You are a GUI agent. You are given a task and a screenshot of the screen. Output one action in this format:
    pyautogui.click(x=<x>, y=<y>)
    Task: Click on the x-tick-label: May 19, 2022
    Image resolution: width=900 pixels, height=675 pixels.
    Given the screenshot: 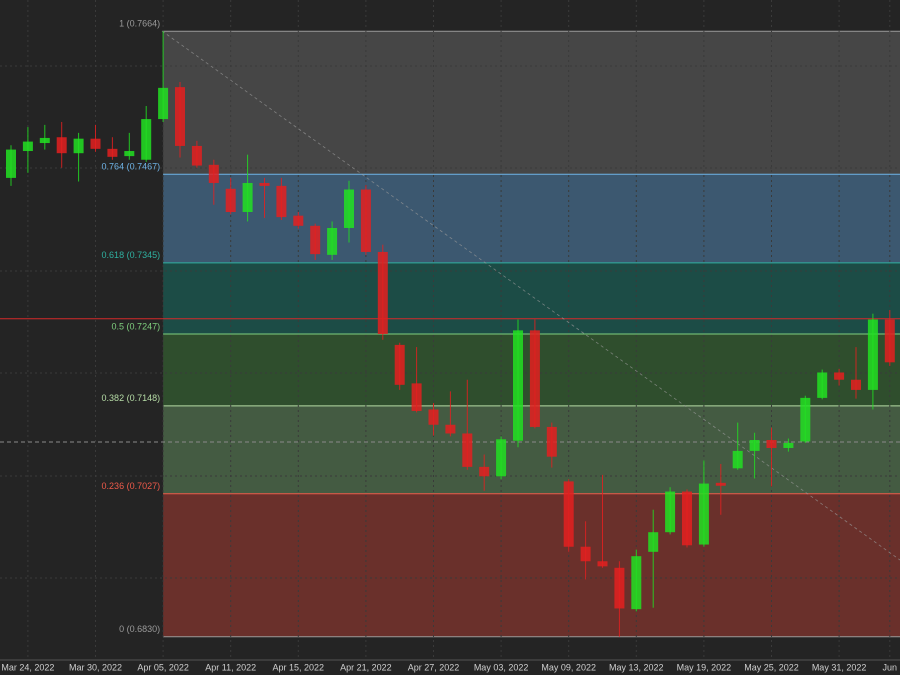 What is the action you would take?
    pyautogui.click(x=704, y=667)
    